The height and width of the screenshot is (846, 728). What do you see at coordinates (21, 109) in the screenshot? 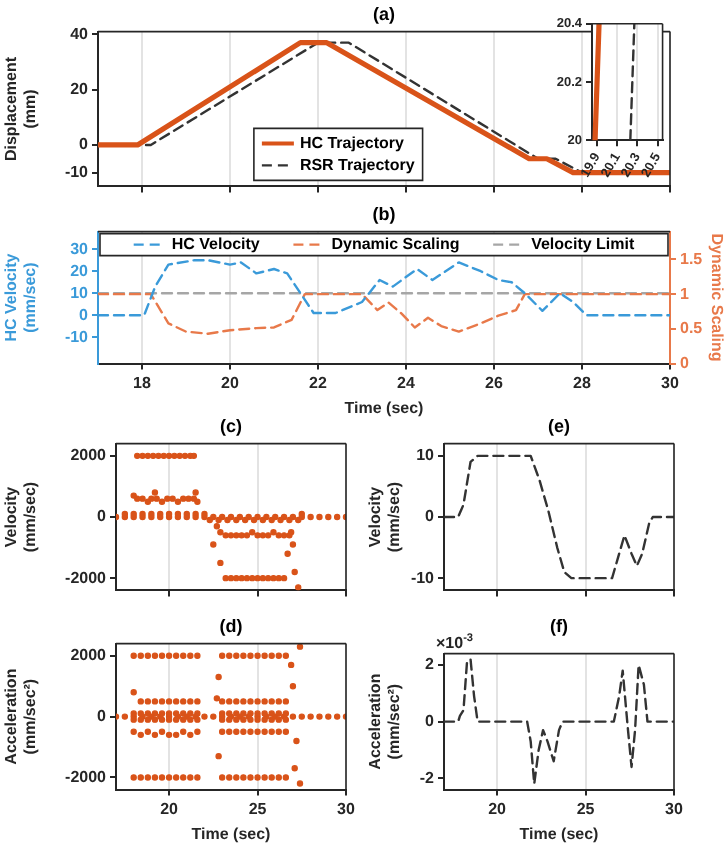
I see `y-axis-title: Displacement (mm)` at bounding box center [21, 109].